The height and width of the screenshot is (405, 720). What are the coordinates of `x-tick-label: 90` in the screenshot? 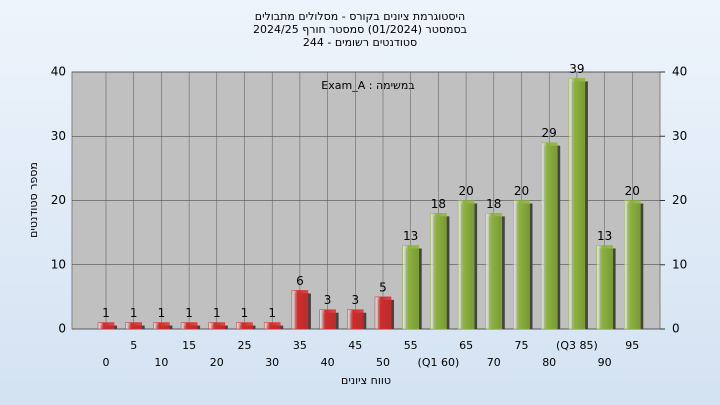 It's located at (605, 362).